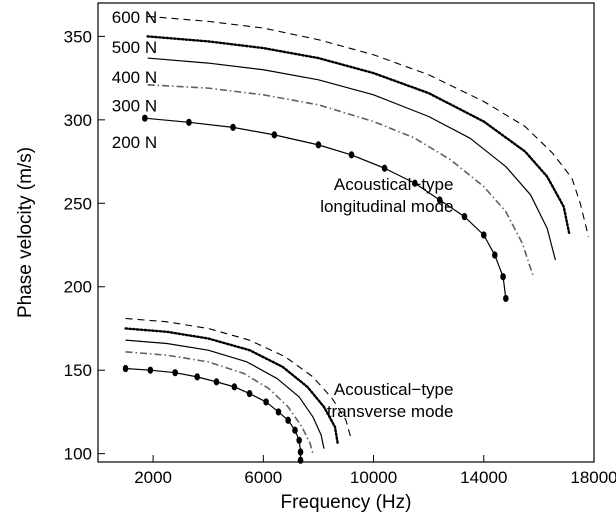  What do you see at coordinates (483, 477) in the screenshot?
I see `x-tick-label: 14000` at bounding box center [483, 477].